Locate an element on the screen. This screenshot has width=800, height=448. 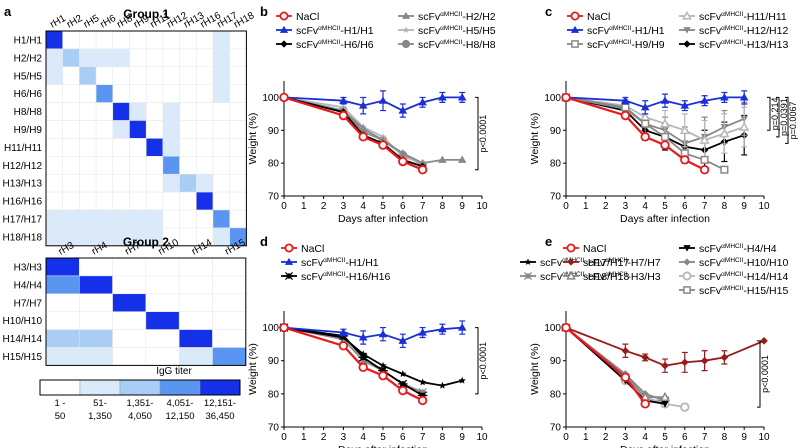
panel-letter-c: c is located at coordinates (548, 11).